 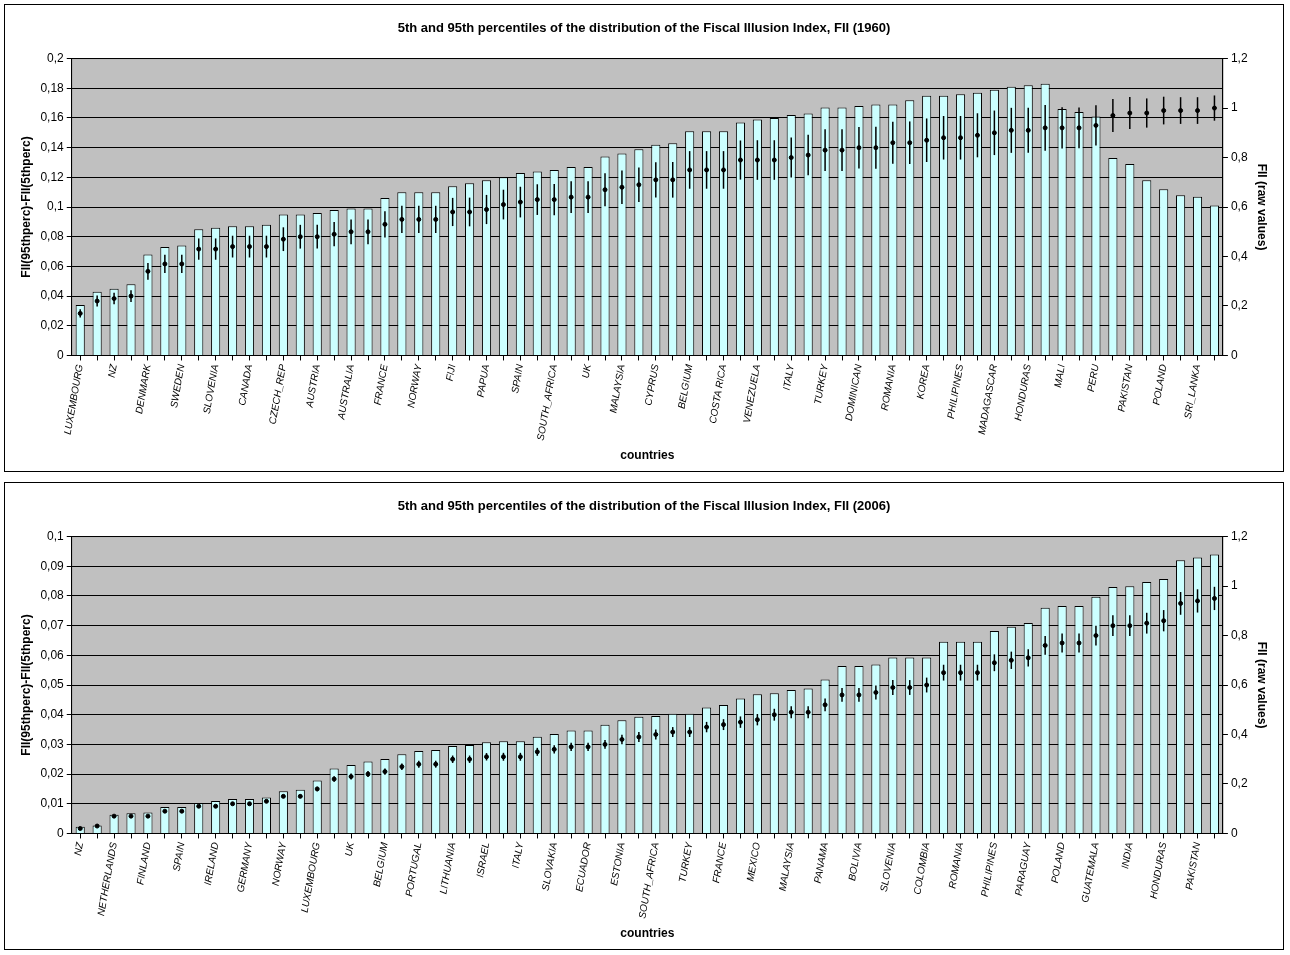 I want to click on x-tick-label: SLOVAKIA, so click(x=549, y=866).